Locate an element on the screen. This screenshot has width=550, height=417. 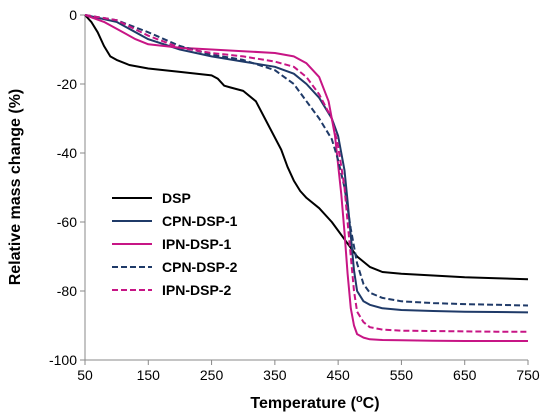
legend-label-cpn-dsp-2: CPN-DSP-2 is located at coordinates (200, 267).